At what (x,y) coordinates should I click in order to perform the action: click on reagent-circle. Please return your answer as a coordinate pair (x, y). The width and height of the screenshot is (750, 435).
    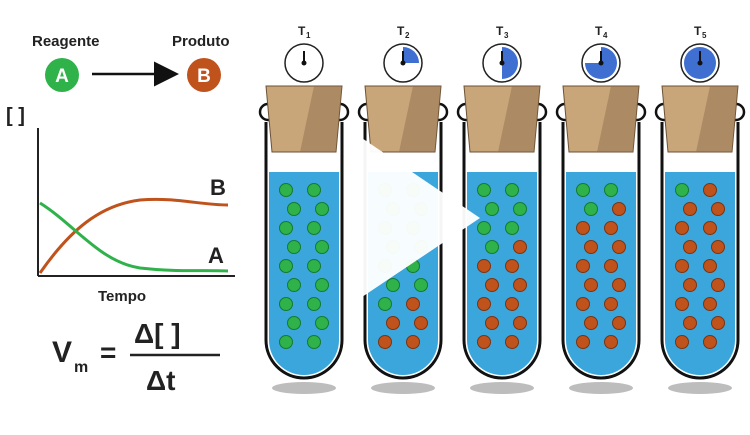
    Looking at the image, I should click on (62, 75).